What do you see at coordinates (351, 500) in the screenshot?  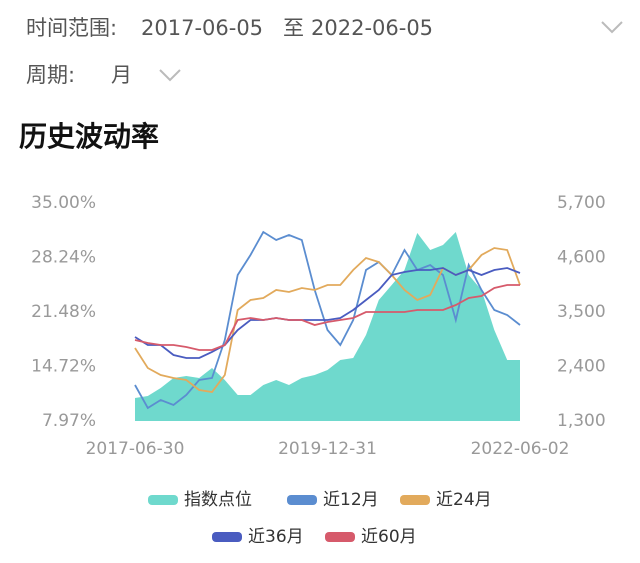 I see `legend-label: 近12月` at bounding box center [351, 500].